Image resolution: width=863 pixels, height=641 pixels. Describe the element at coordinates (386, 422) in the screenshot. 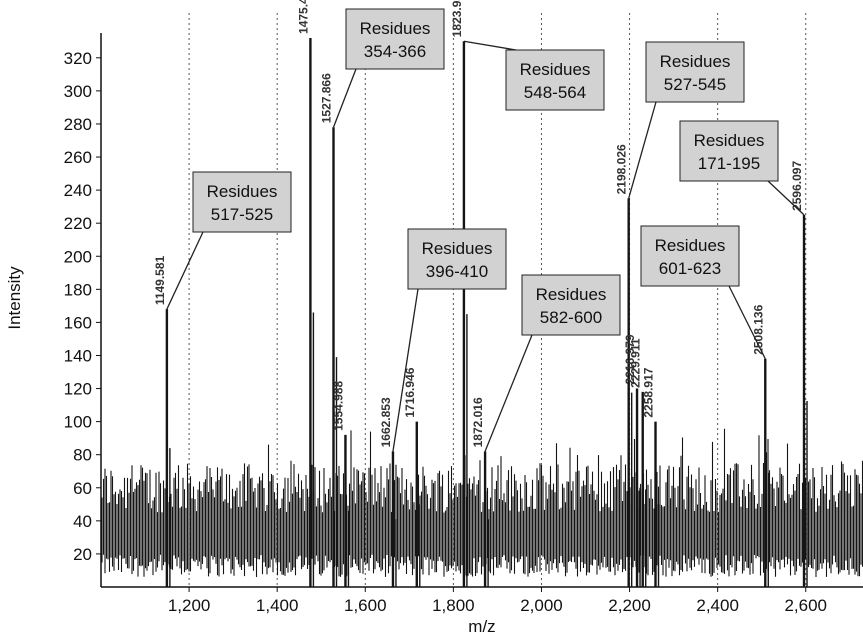

I see `peak-label: 1662.853` at that location.